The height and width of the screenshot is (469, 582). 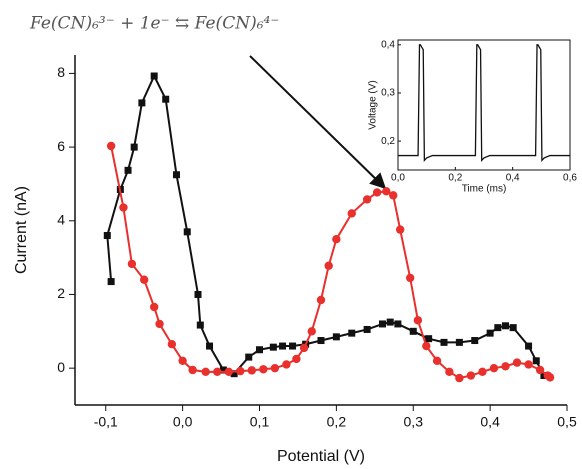 I want to click on x-tick-label: 0,5, so click(x=567, y=422).